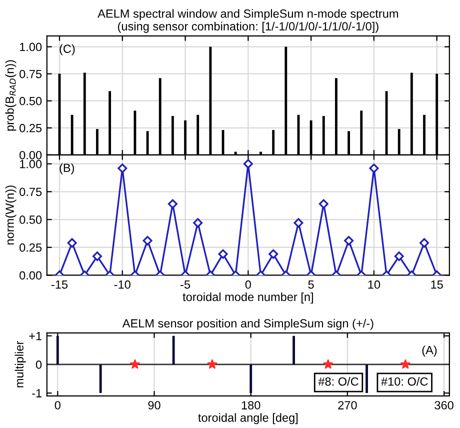  I want to click on x-tick-label: -15, so click(59, 284).